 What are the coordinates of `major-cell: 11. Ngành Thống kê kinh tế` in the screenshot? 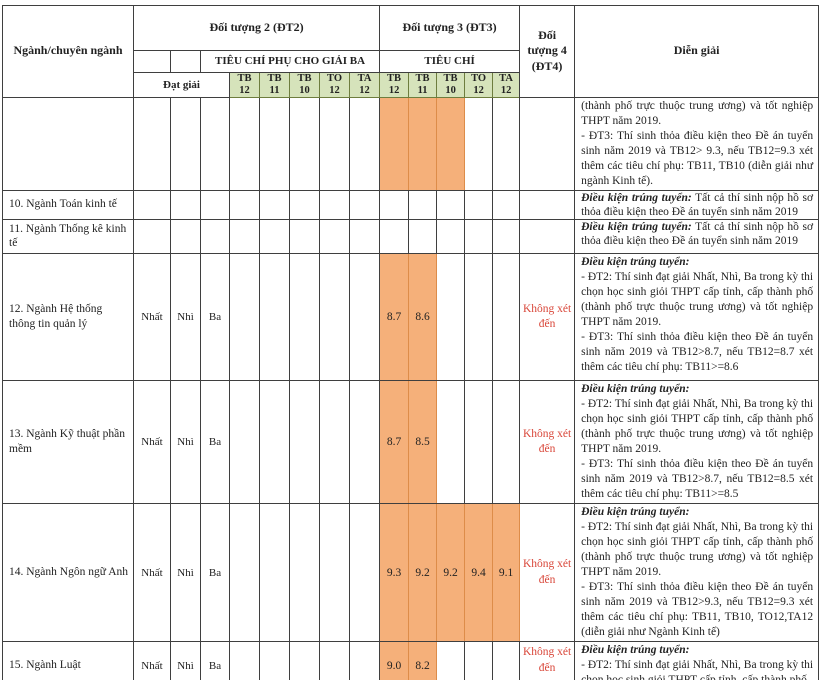 It's located at (68, 236).